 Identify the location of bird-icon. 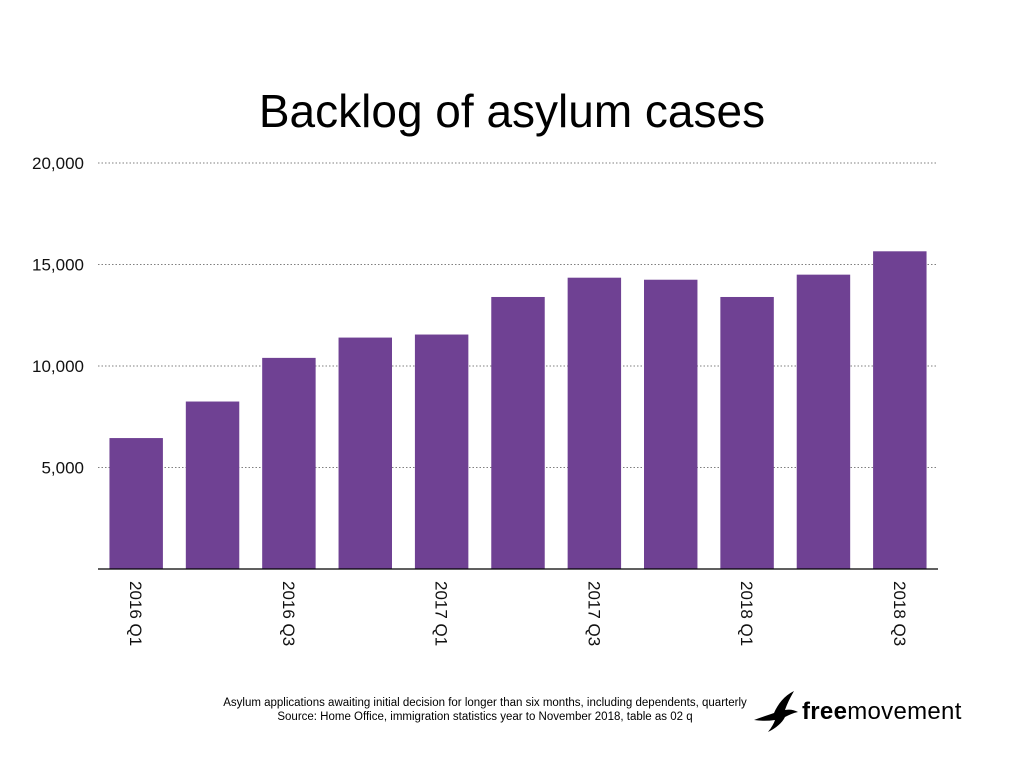
(776, 711).